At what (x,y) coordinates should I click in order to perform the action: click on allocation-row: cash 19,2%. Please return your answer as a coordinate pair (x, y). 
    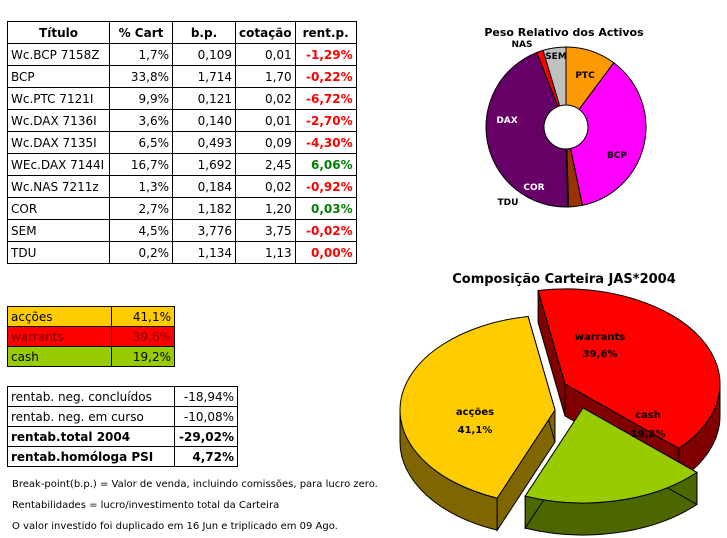
    Looking at the image, I should click on (91, 356).